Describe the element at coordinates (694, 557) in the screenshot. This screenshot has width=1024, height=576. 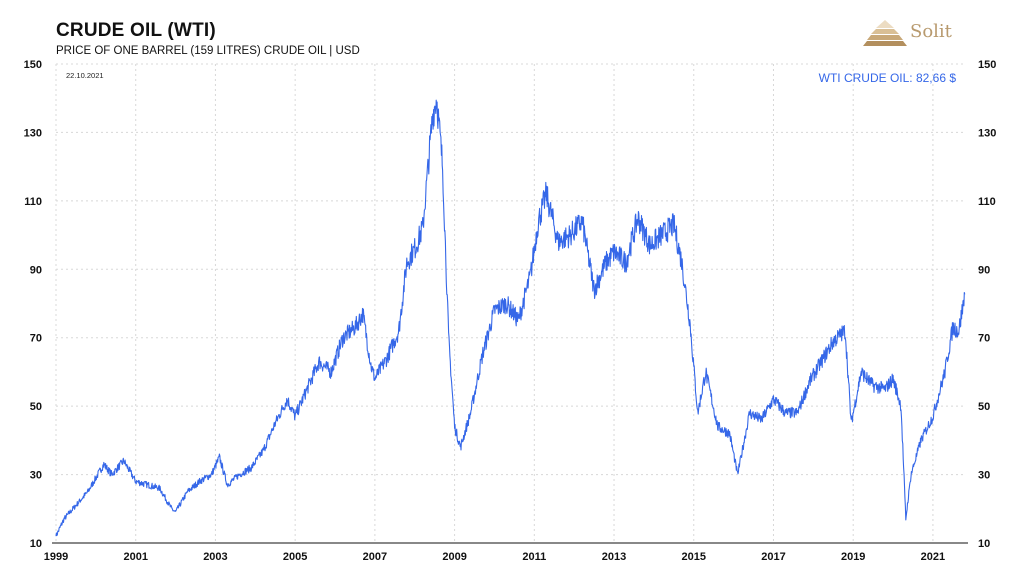
I see `x-tick-label: 2015` at that location.